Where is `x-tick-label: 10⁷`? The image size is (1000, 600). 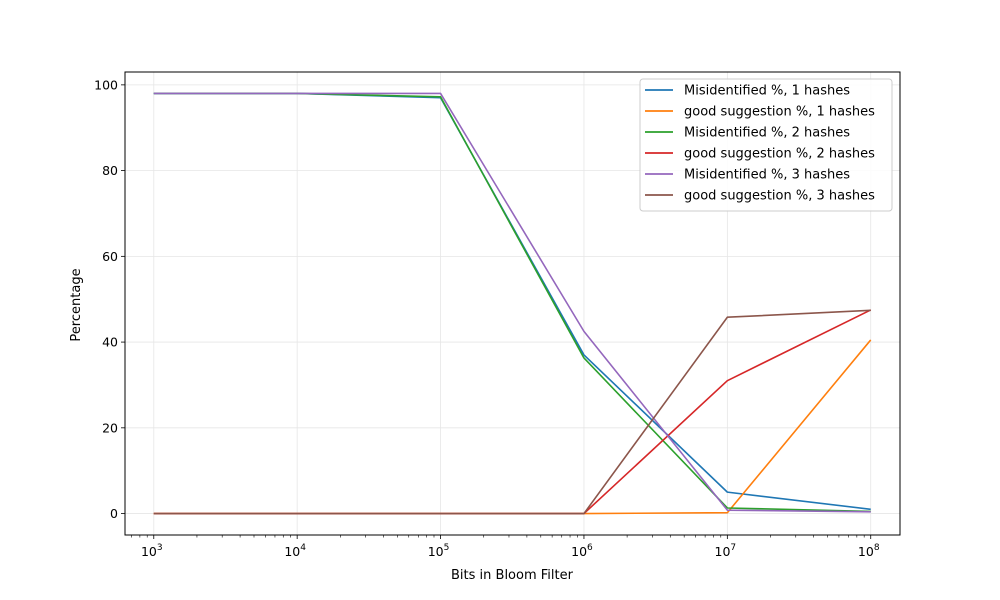 x-tick-label: 10⁷ is located at coordinates (726, 551).